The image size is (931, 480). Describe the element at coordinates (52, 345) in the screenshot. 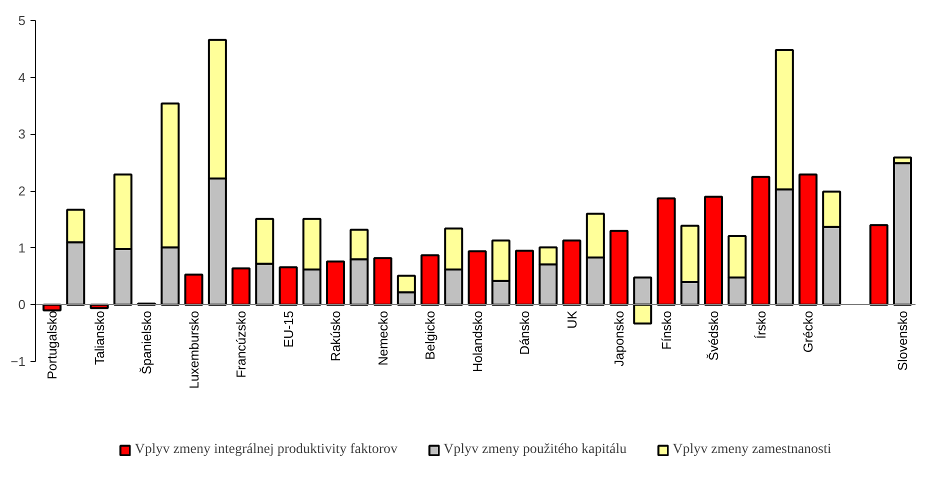

I see `x-tick-label: Portugalsko` at that location.